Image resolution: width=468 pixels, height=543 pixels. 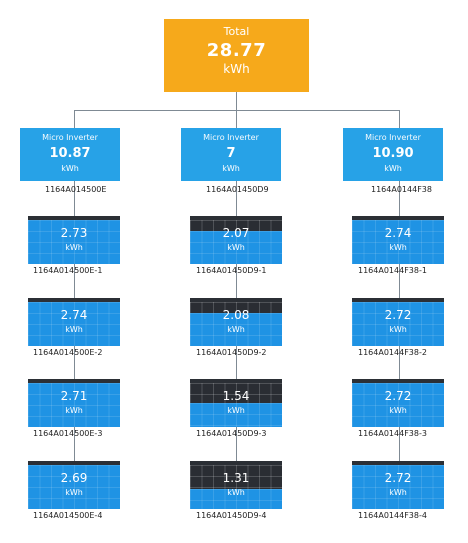 I want to click on inverter-node: Micro Inverter 10.87 kWh, so click(x=70, y=154).